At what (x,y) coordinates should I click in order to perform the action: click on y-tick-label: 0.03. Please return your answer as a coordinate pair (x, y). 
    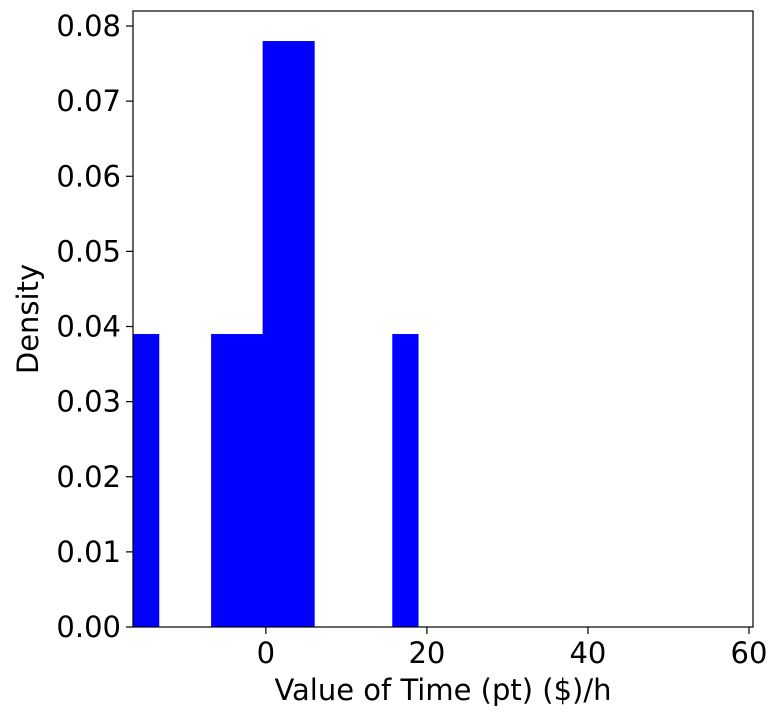
    Looking at the image, I should click on (88, 402).